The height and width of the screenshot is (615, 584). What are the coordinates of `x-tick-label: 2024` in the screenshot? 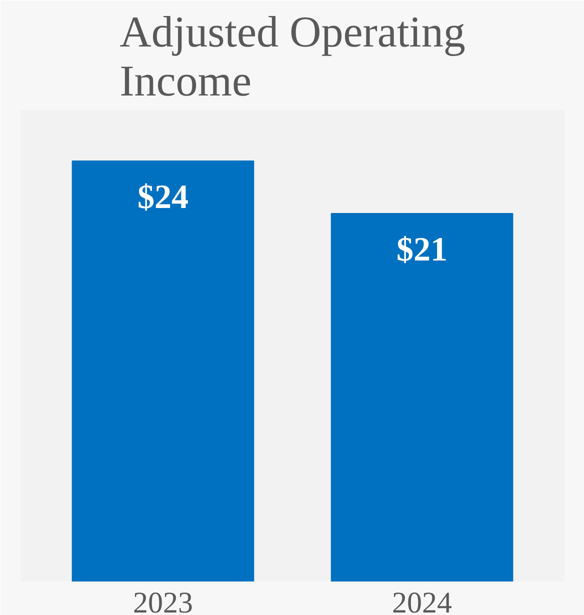 It's located at (422, 600).